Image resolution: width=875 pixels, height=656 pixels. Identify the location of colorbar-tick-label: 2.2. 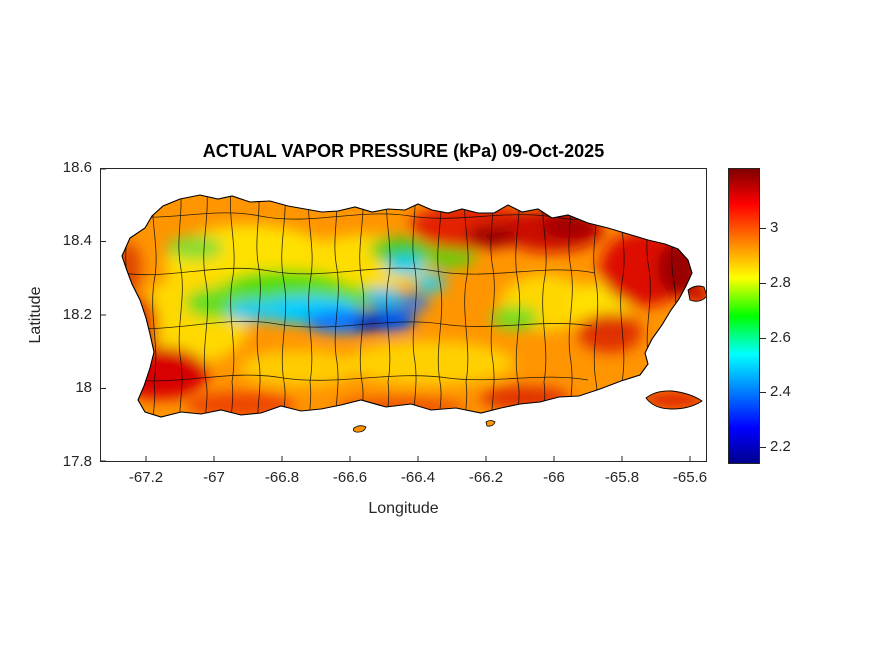
(780, 446).